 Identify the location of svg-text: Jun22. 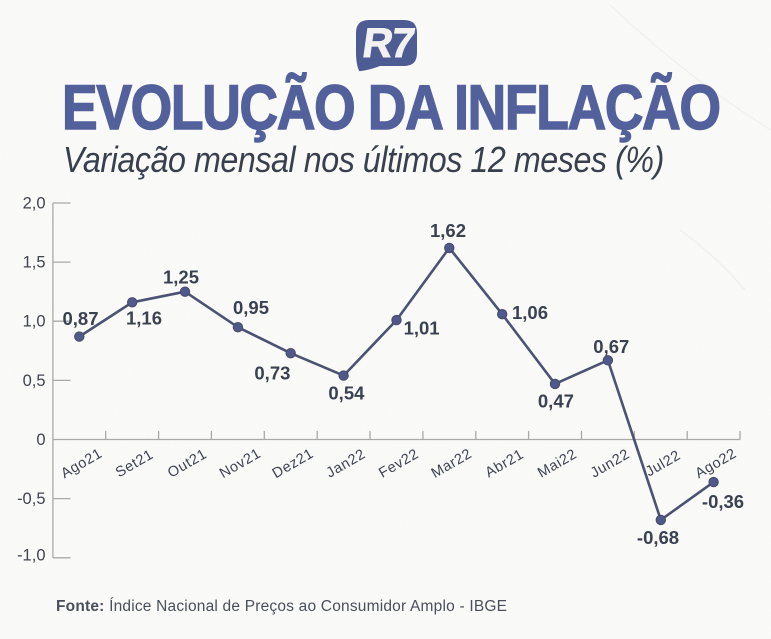
(610, 463).